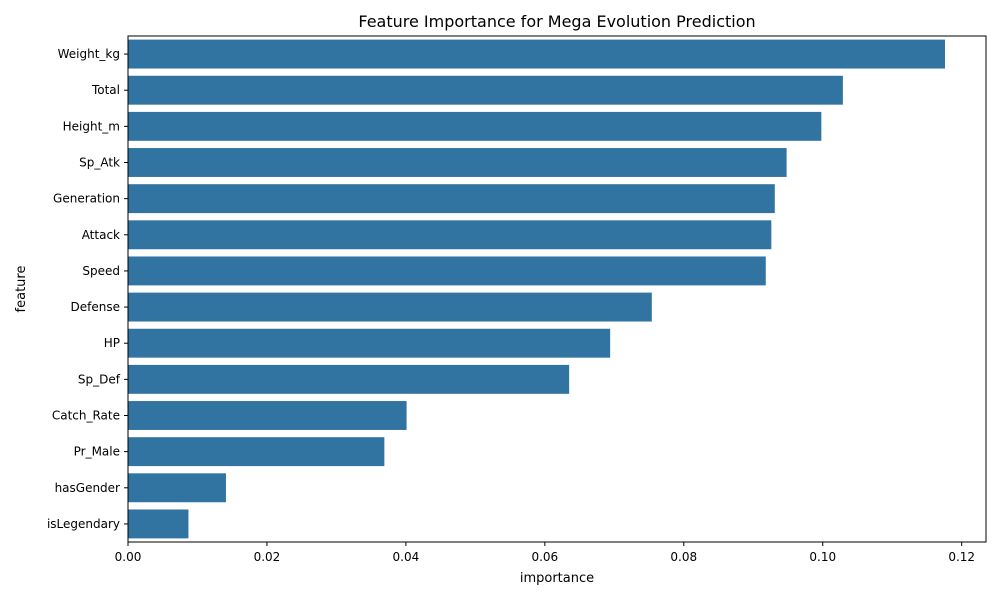 This screenshot has width=1000, height=600. What do you see at coordinates (447, 271) in the screenshot?
I see `bar-speed` at bounding box center [447, 271].